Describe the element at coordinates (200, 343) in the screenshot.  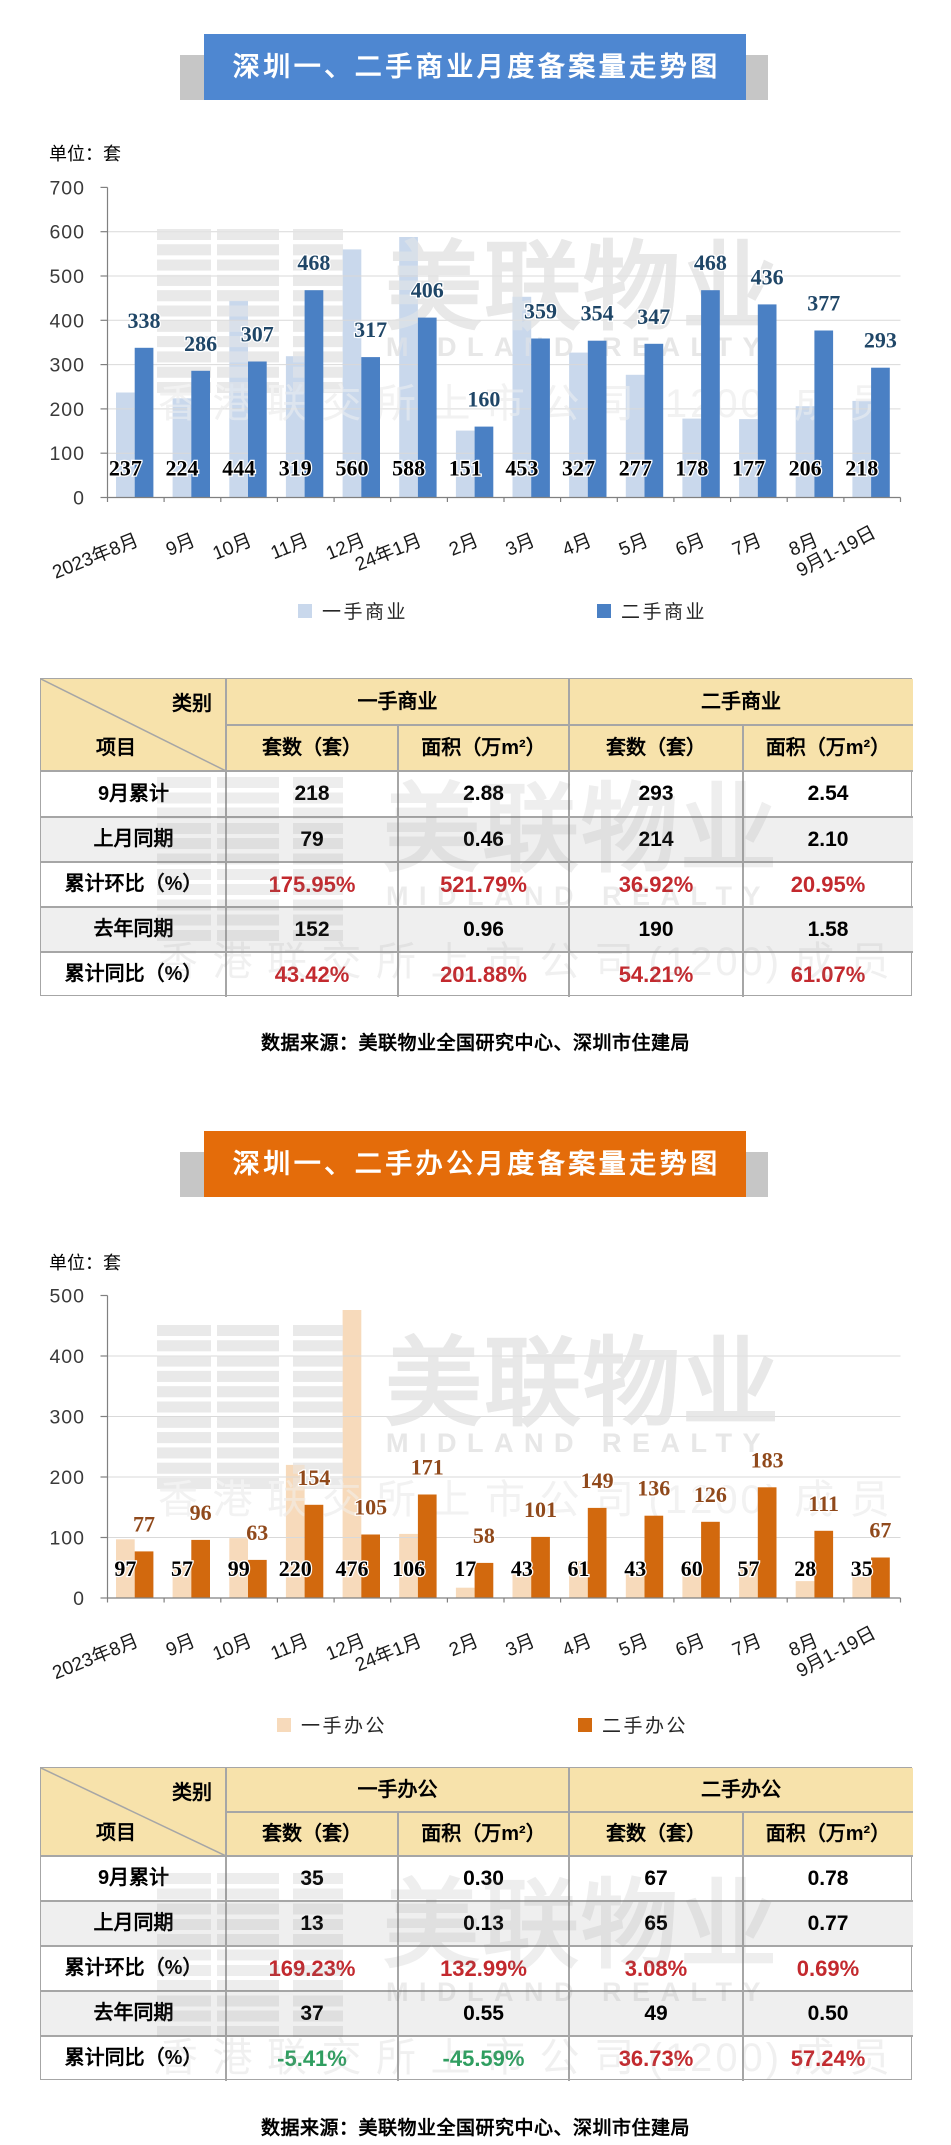
I see `svg-text: 286` at that location.